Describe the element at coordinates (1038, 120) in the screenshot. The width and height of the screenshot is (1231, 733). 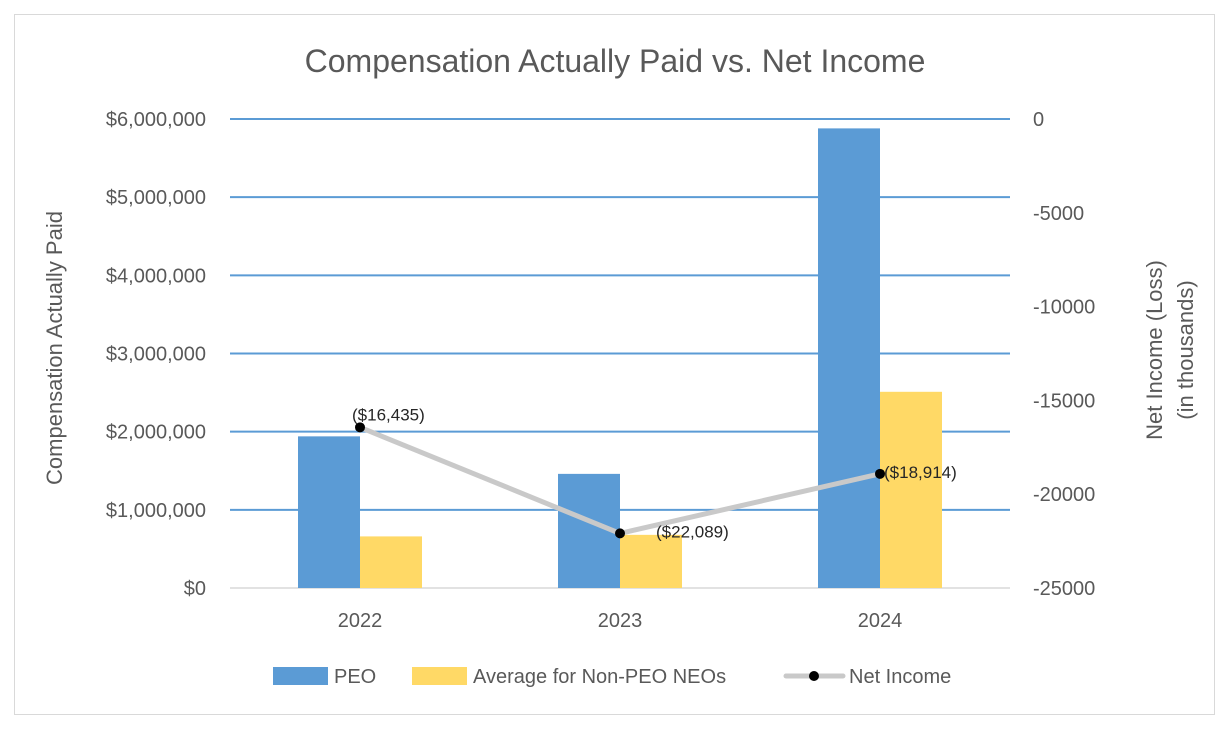
I see `y2-tick-label: 0` at that location.